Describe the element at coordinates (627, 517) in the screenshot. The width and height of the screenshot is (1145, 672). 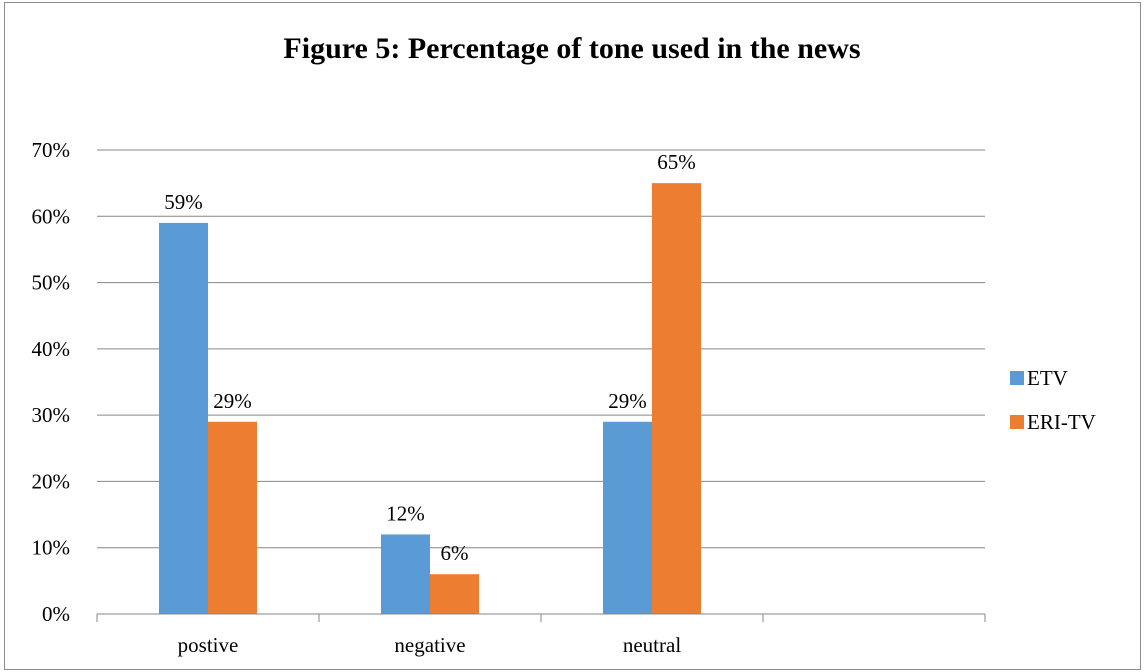
I see `bar-etv-neutral` at that location.